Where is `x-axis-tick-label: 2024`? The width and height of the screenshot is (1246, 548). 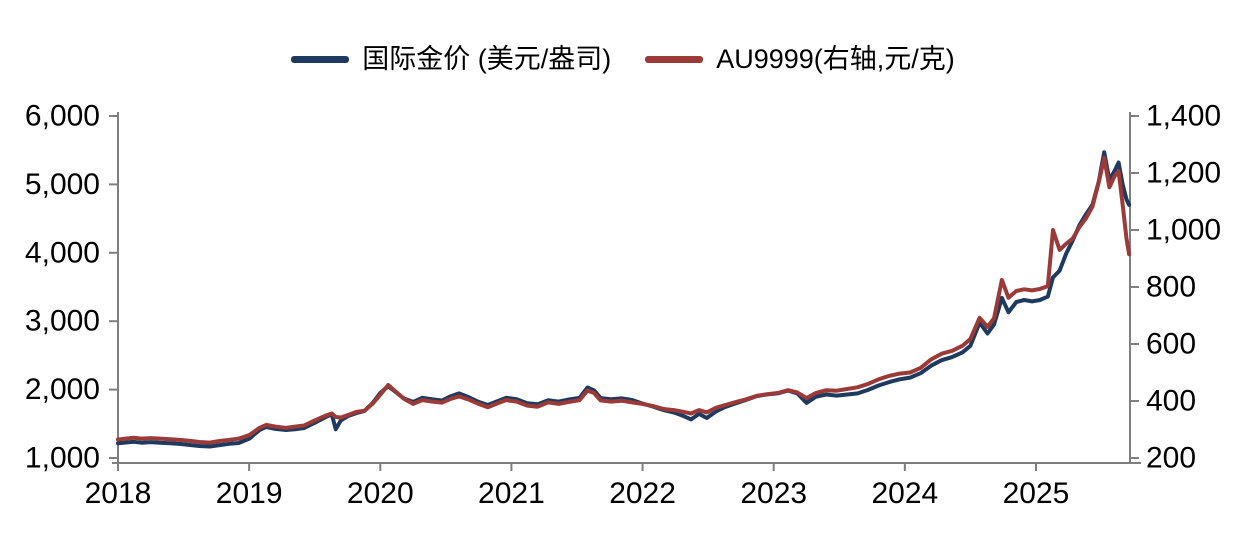
x-axis-tick-label: 2024 is located at coordinates (904, 493).